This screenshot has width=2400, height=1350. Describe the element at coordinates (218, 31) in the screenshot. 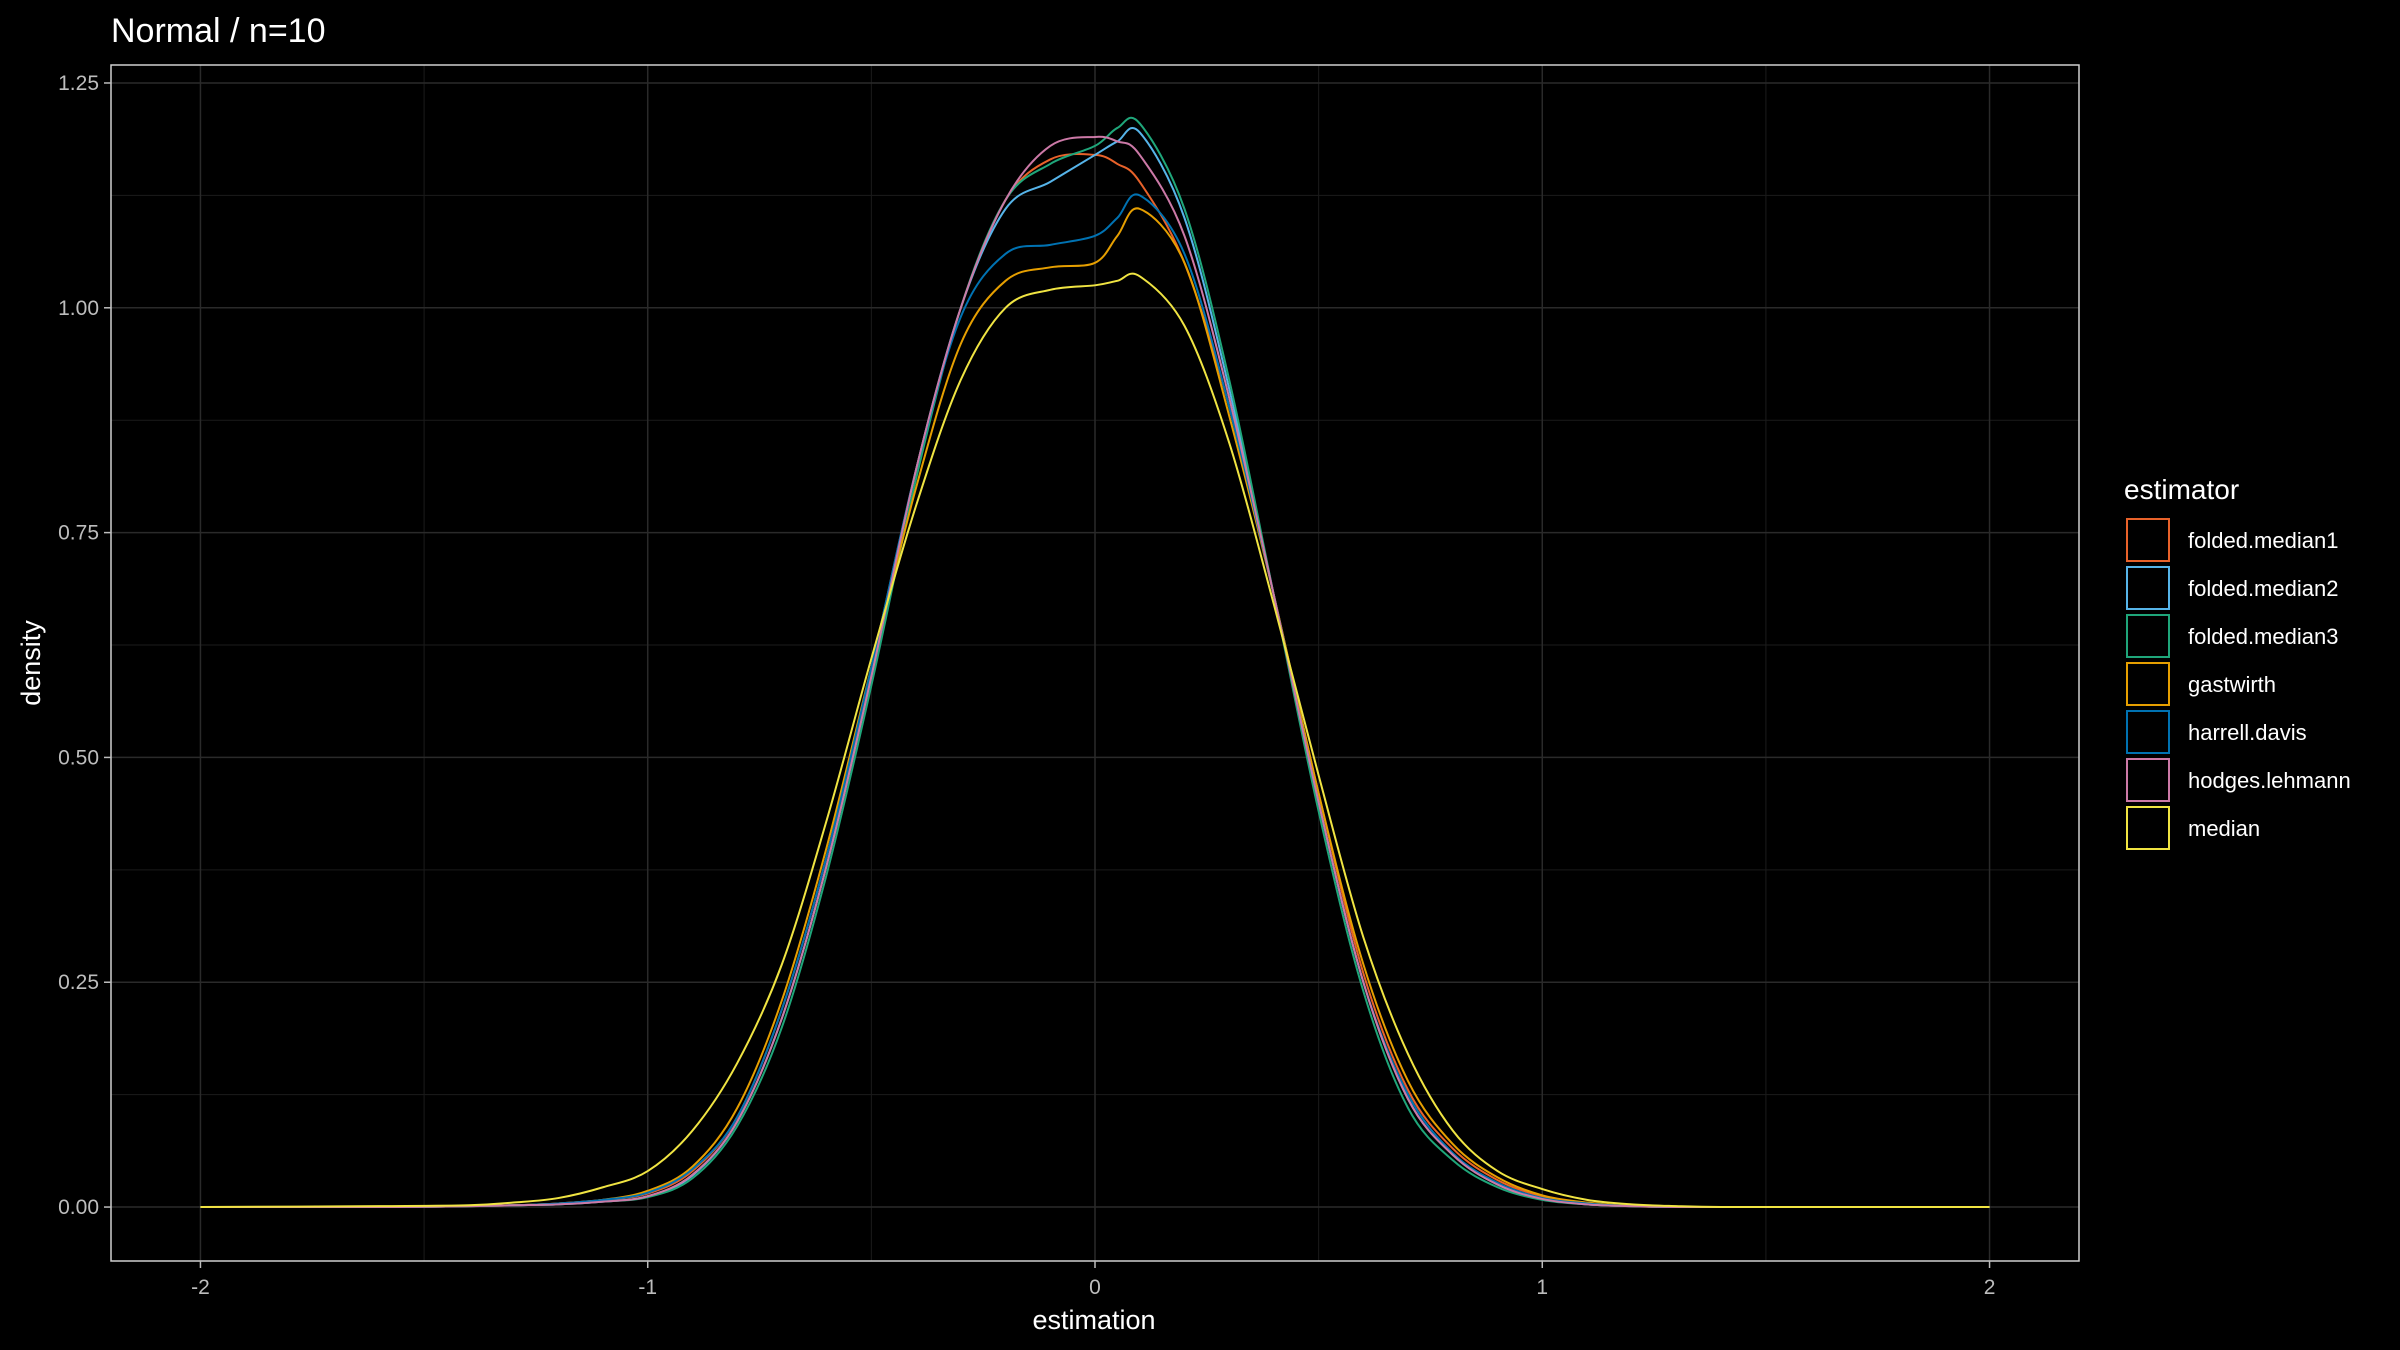

I see `chart-title: Normal / n=10` at that location.